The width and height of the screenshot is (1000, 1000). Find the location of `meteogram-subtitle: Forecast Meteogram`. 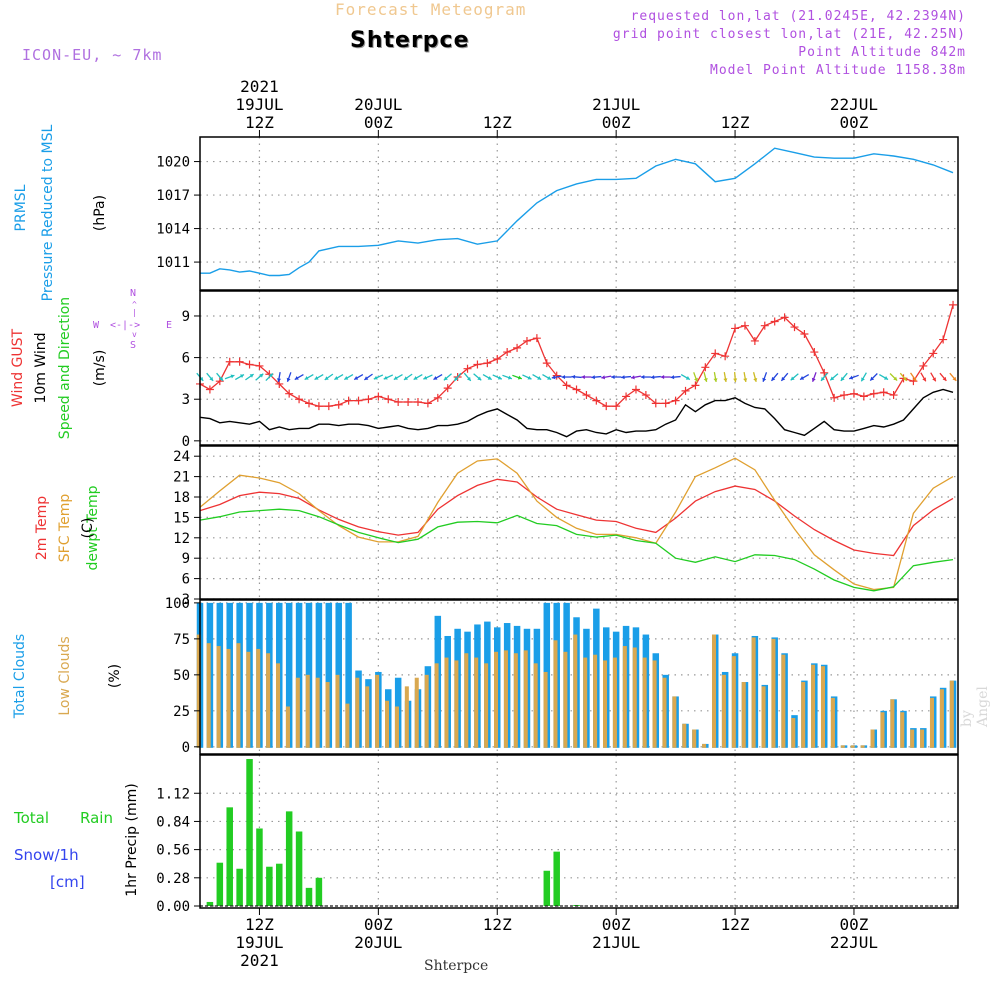

meteogram-subtitle: Forecast Meteogram is located at coordinates (431, 9).